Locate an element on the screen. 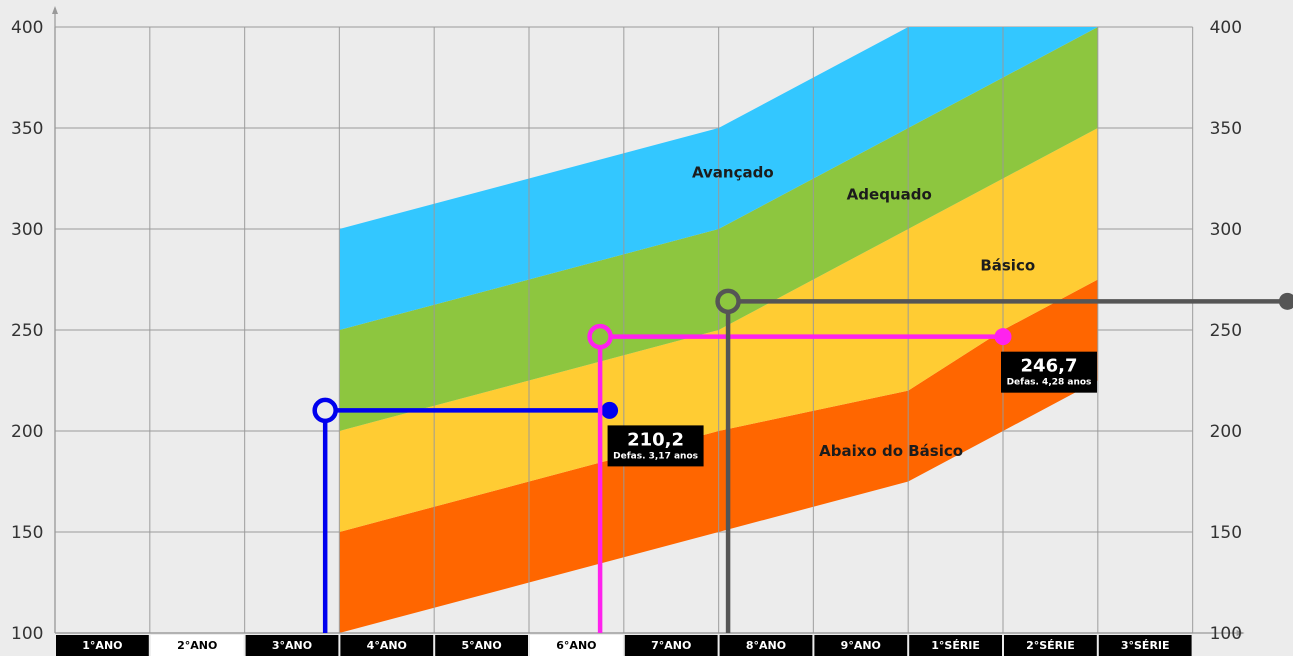 The height and width of the screenshot is (656, 1293). callout-value: 246,7 is located at coordinates (1049, 366).